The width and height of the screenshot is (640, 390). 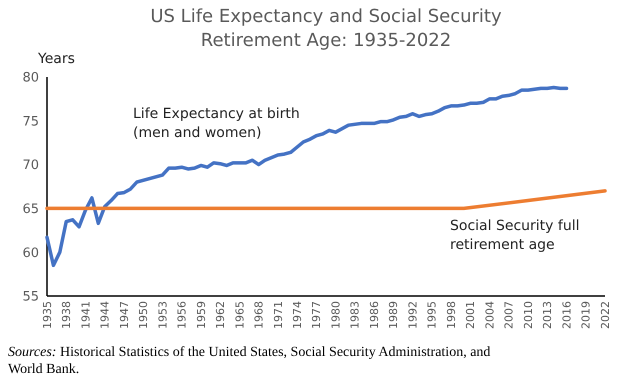 I want to click on x-tick-label: 2013, so click(x=547, y=315).